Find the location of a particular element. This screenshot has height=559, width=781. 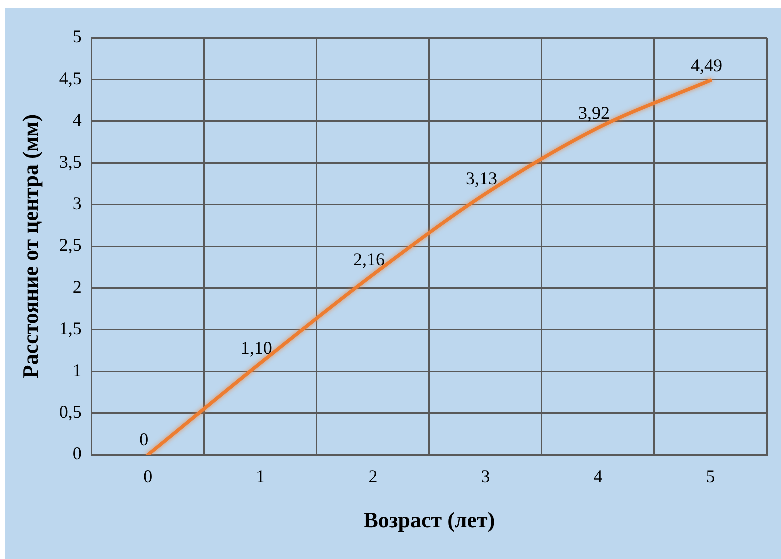

y-tick-label: 4 is located at coordinates (77, 120).